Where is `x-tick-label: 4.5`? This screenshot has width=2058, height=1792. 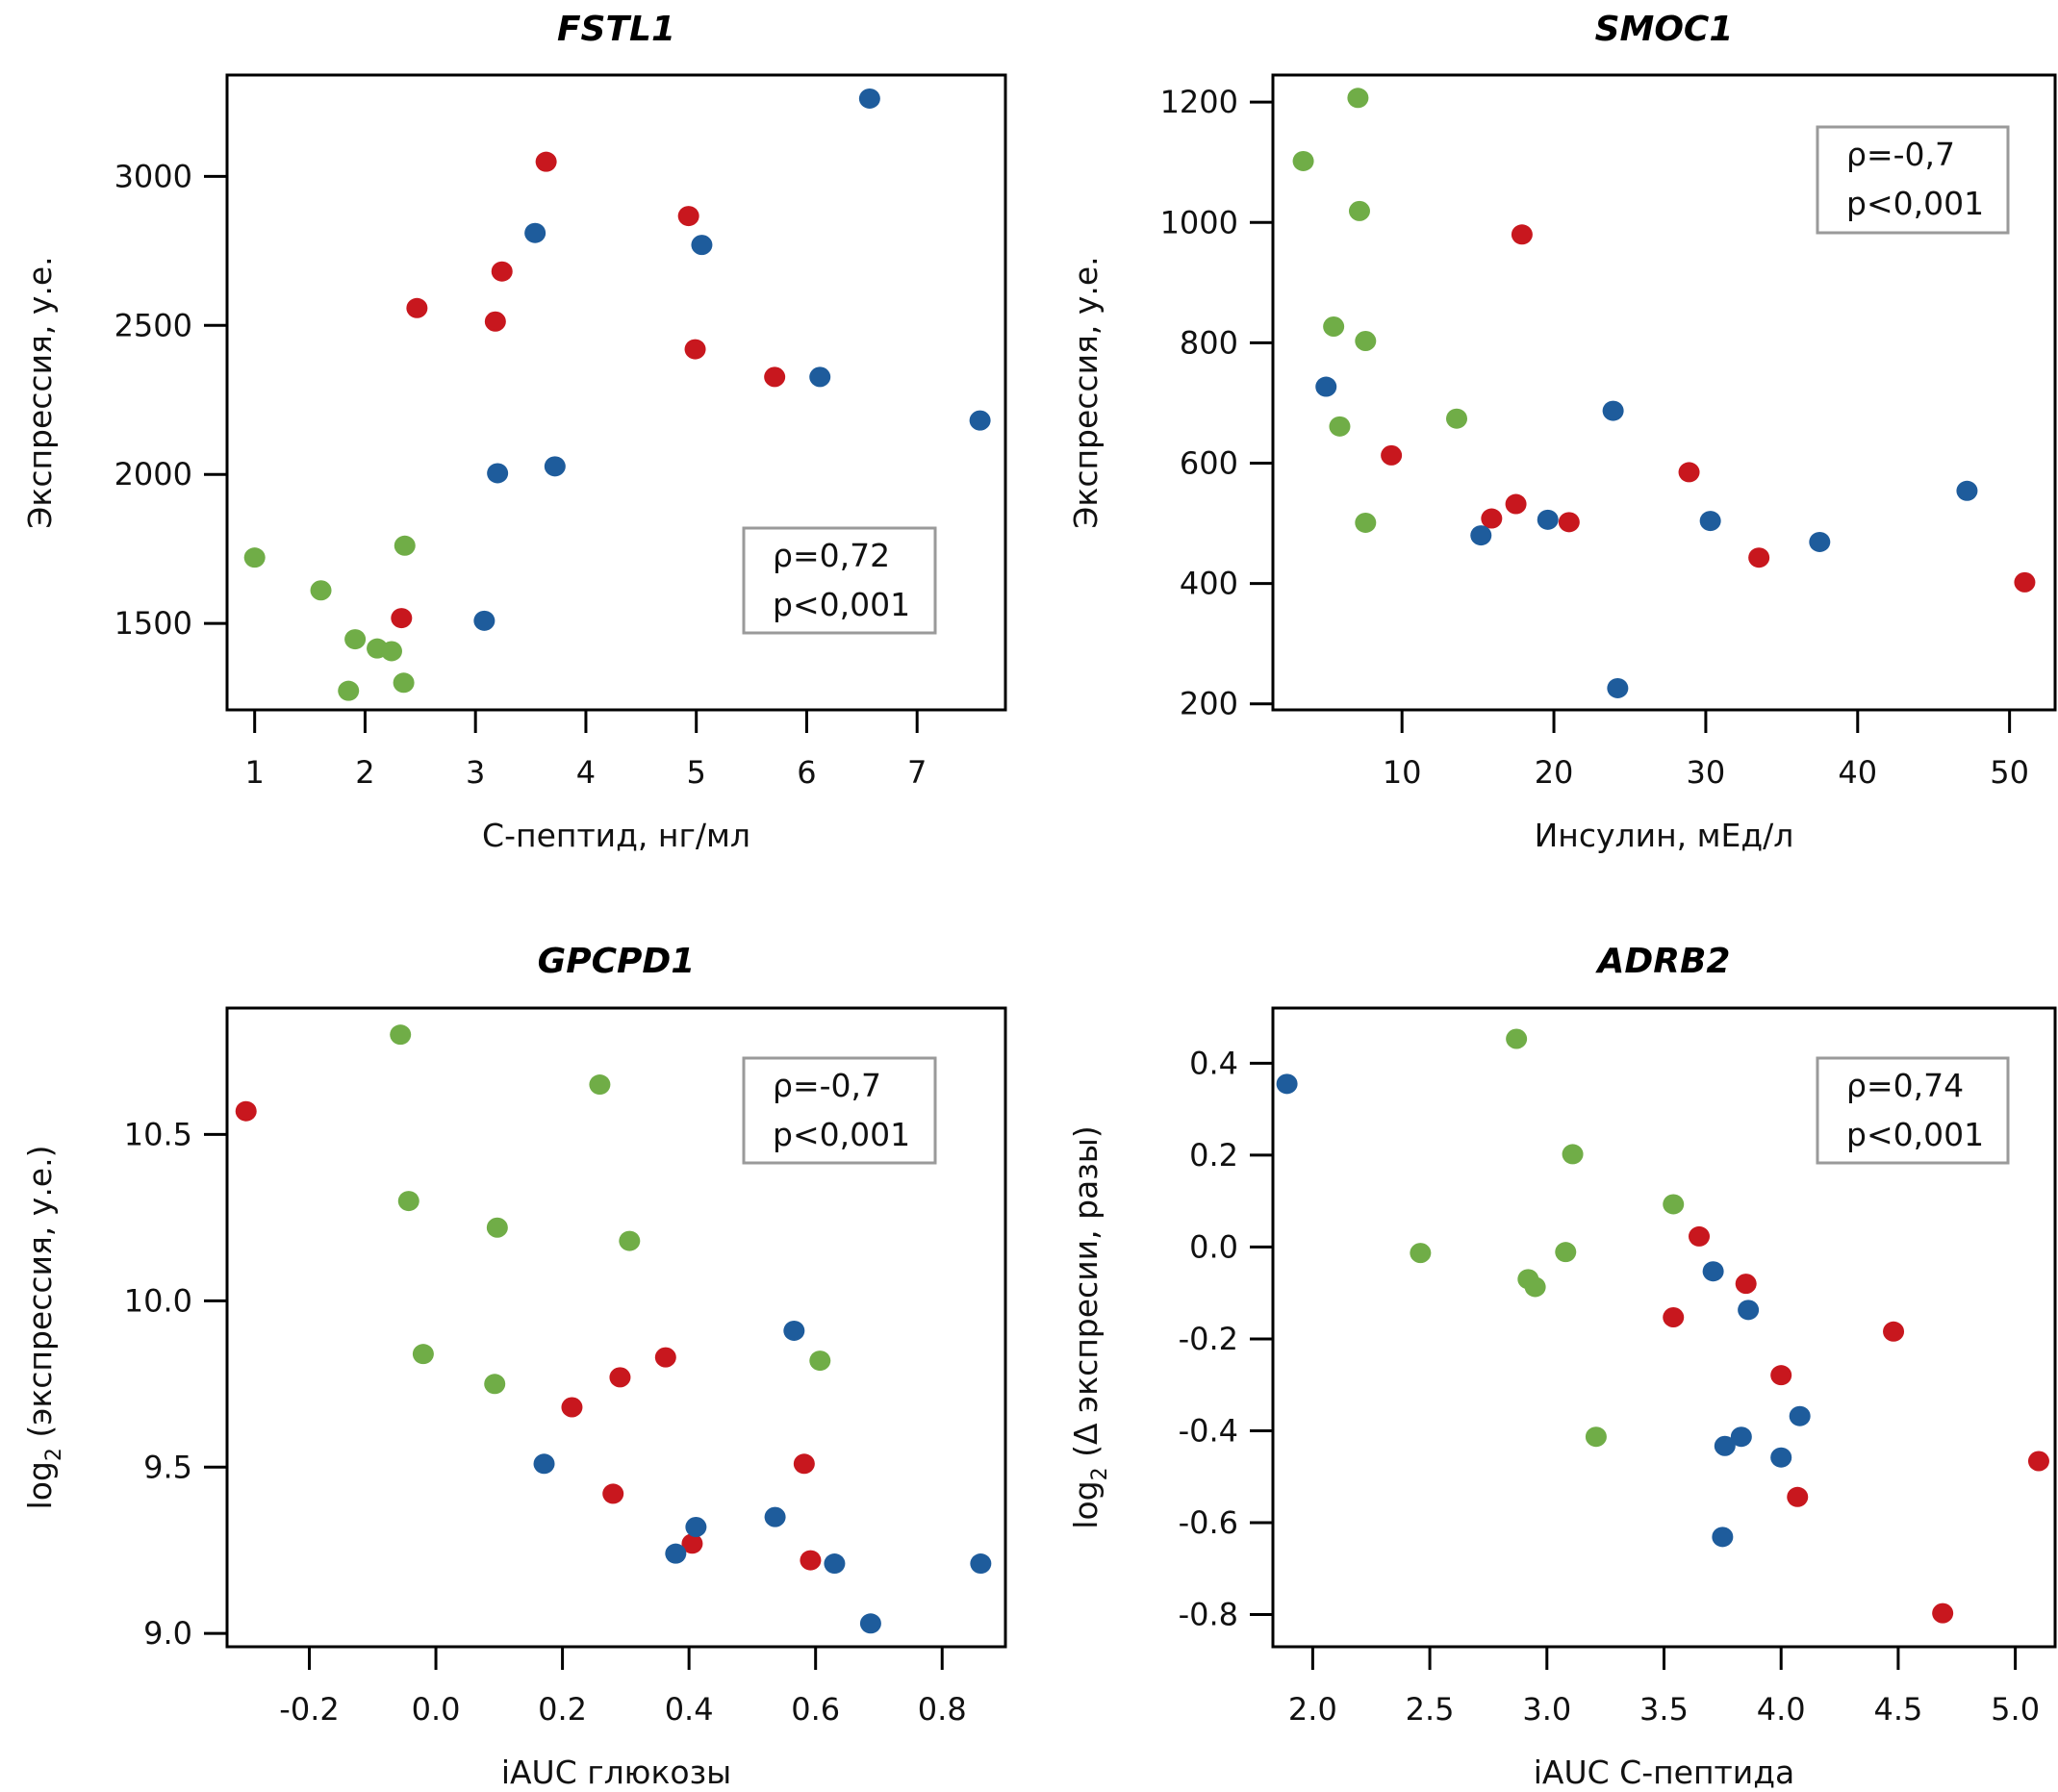 x-tick-label: 4.5 is located at coordinates (1897, 1710).